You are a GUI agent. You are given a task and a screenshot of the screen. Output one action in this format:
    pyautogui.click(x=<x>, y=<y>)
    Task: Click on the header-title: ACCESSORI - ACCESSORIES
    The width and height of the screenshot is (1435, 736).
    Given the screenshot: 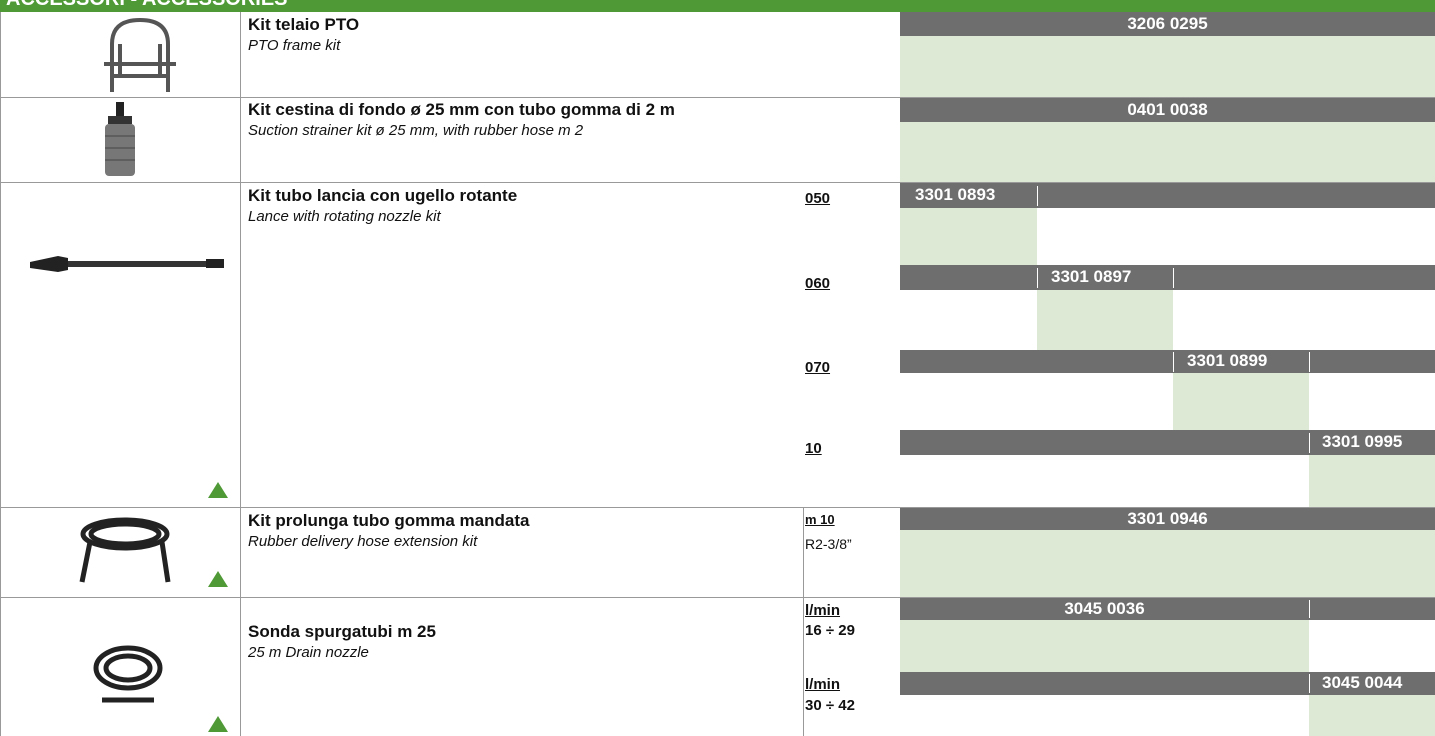 What is the action you would take?
    pyautogui.click(x=147, y=5)
    